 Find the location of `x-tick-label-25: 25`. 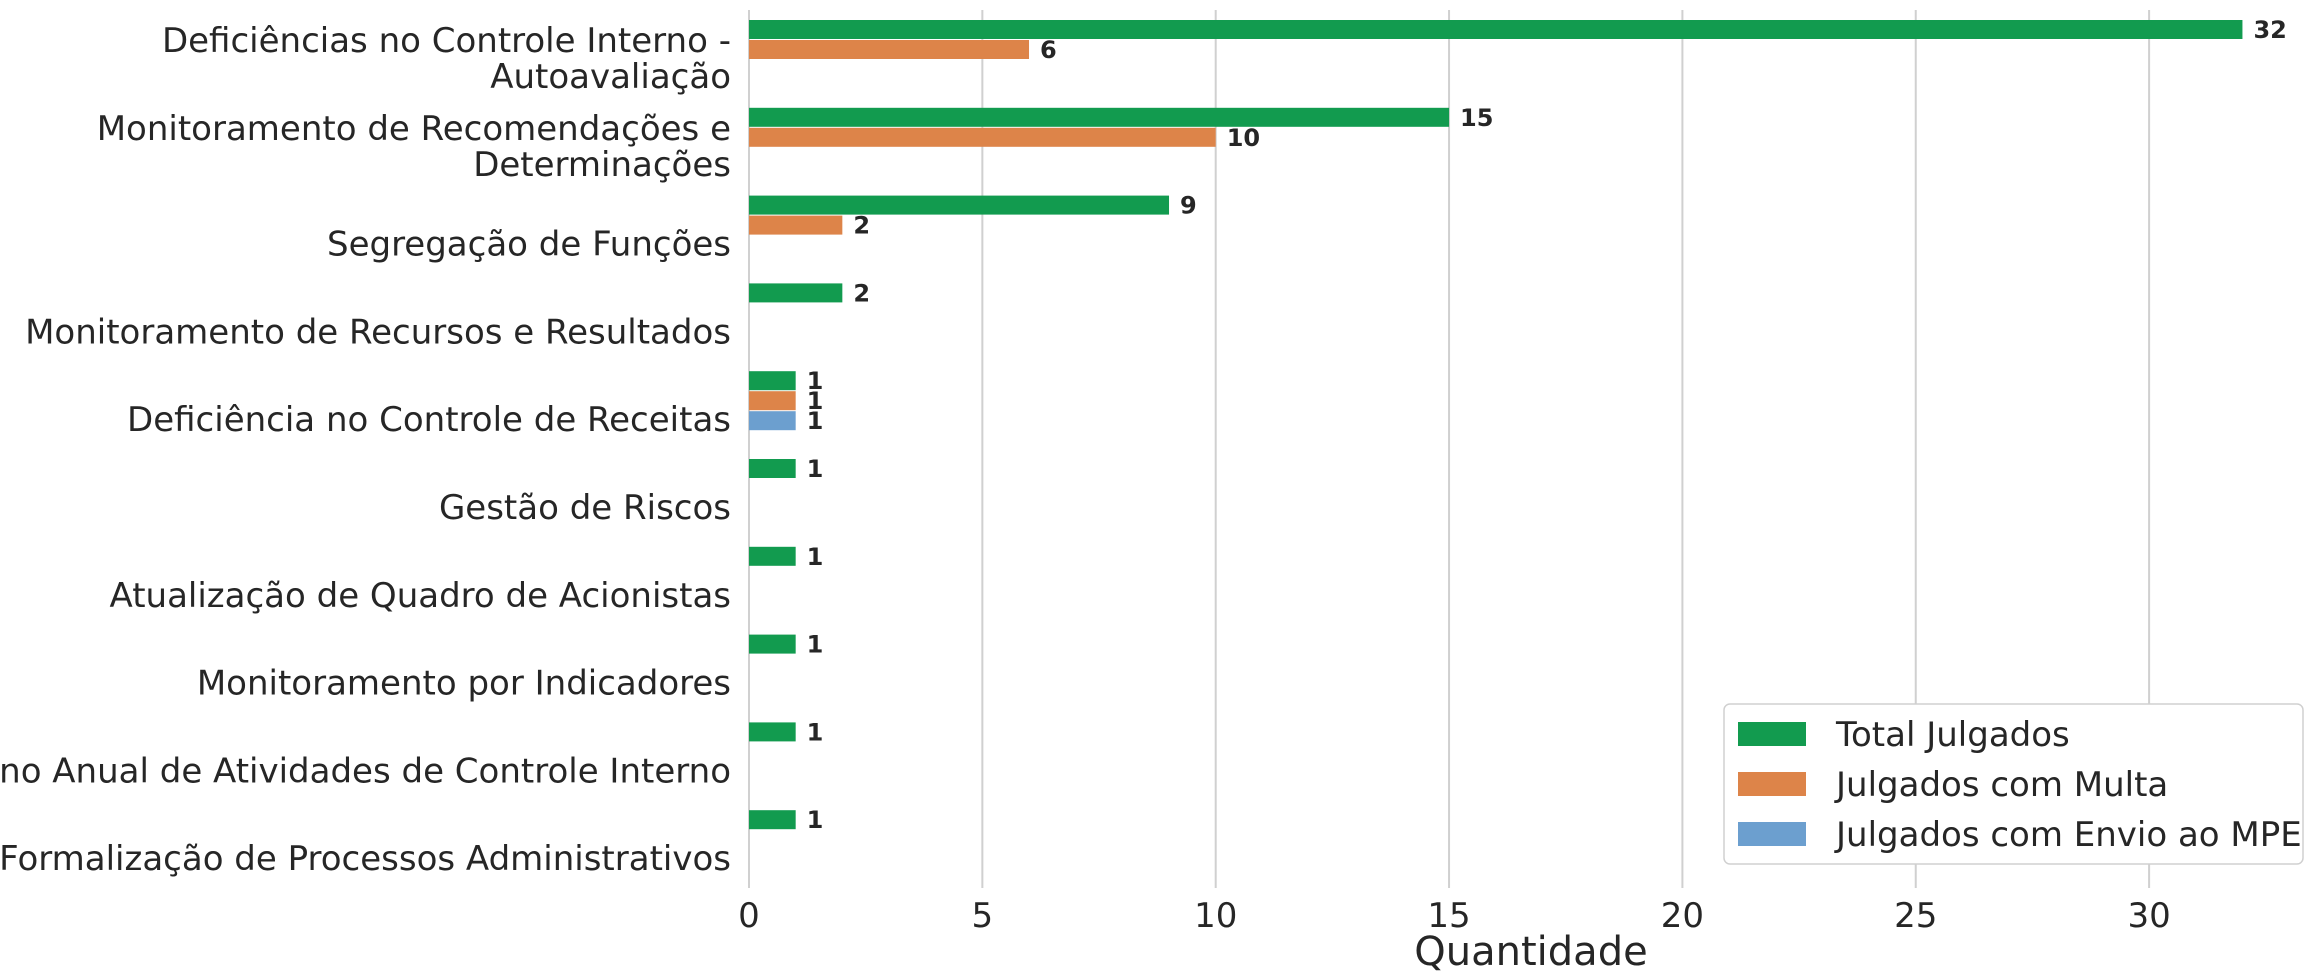

x-tick-label-25: 25 is located at coordinates (1915, 916).